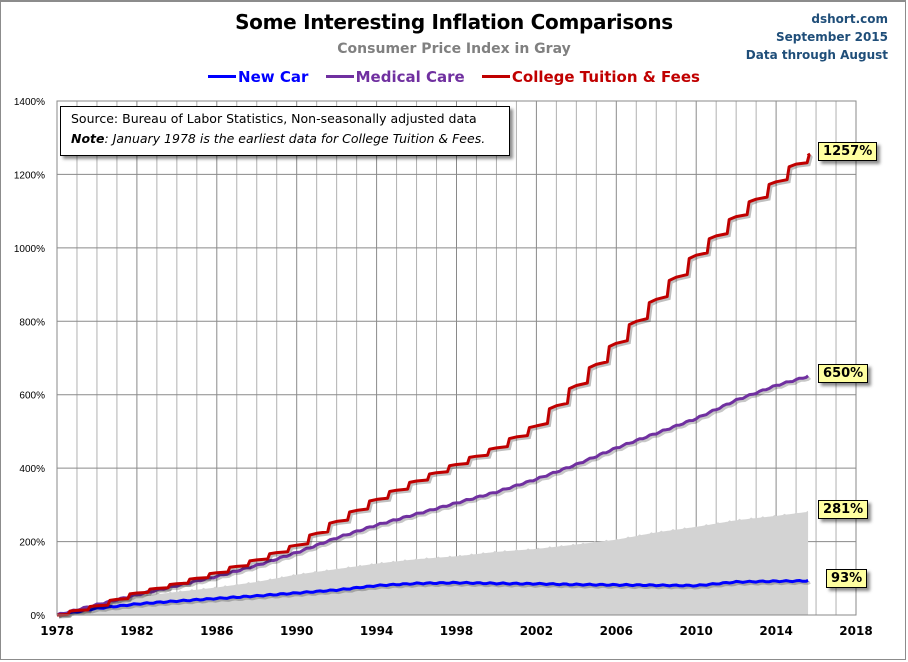  What do you see at coordinates (88, 138) in the screenshot?
I see `note-label: Note` at bounding box center [88, 138].